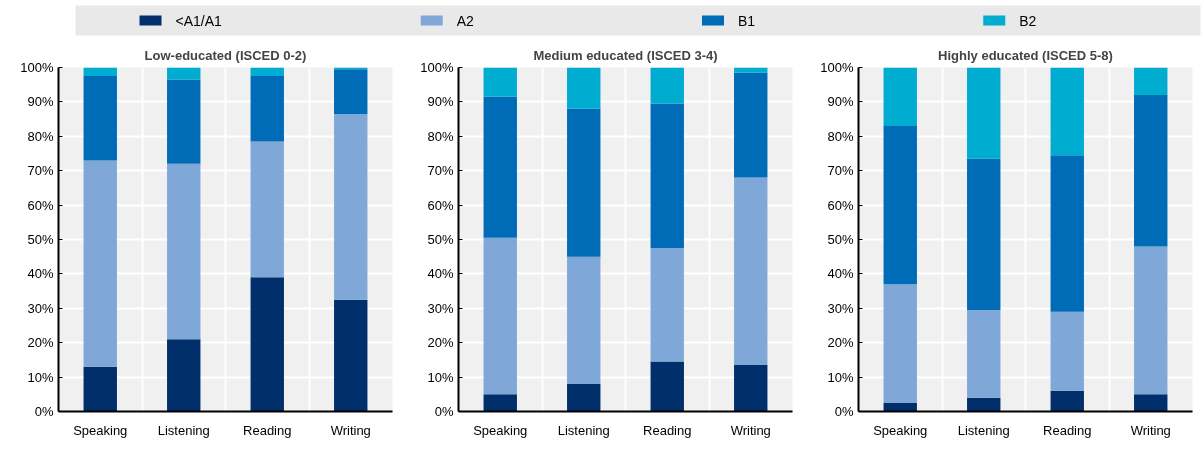 The height and width of the screenshot is (450, 1202). I want to click on chart-title: Medium educated (ISCED 3-4), so click(625, 55).